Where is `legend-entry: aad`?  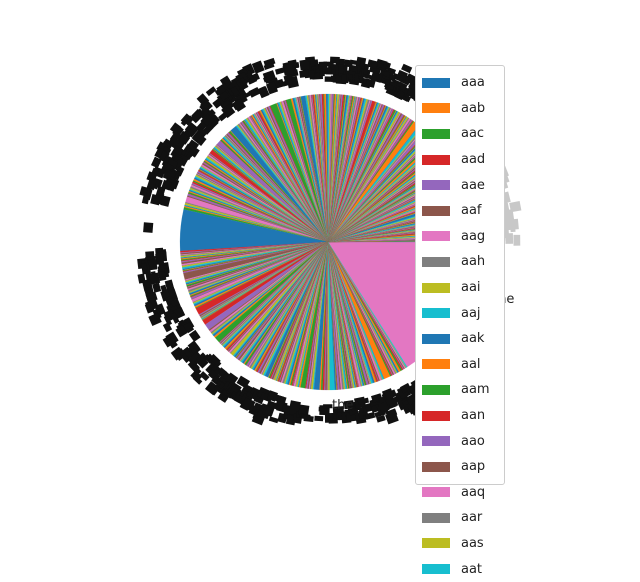 legend-entry: aad is located at coordinates (460, 160).